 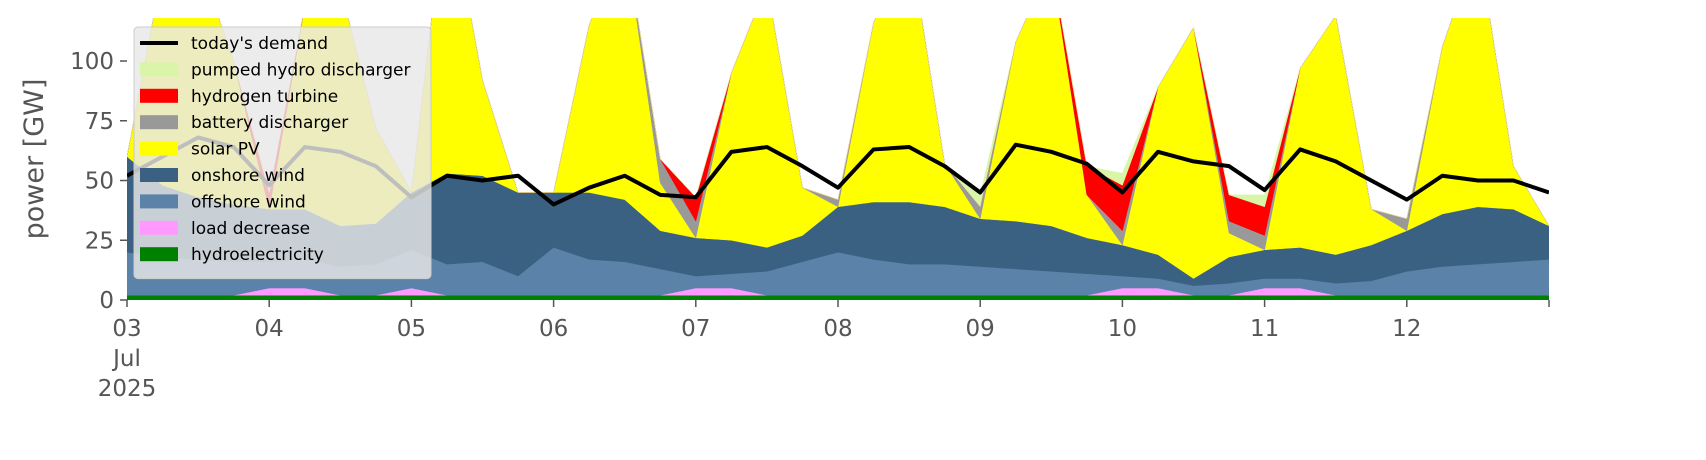 What do you see at coordinates (159, 254) in the screenshot?
I see `legend-swatch-hydroelectricity` at bounding box center [159, 254].